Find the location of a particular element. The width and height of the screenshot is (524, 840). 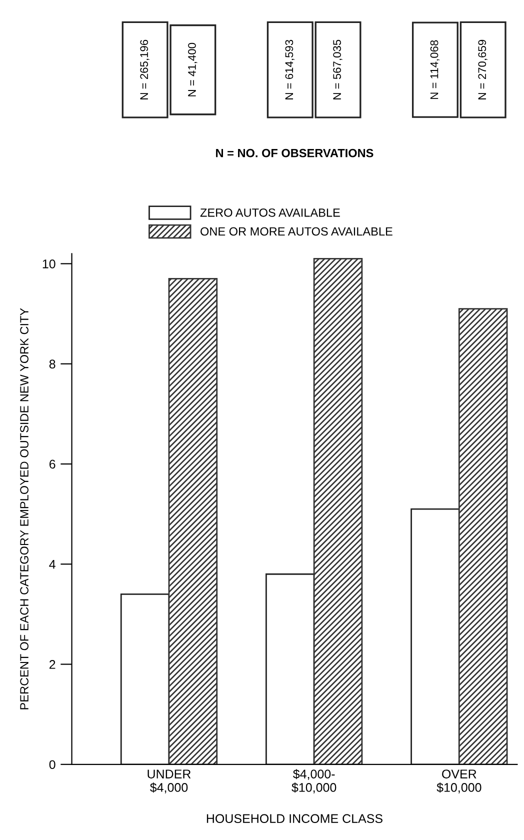

y-tick-label: 4 is located at coordinates (52, 564).